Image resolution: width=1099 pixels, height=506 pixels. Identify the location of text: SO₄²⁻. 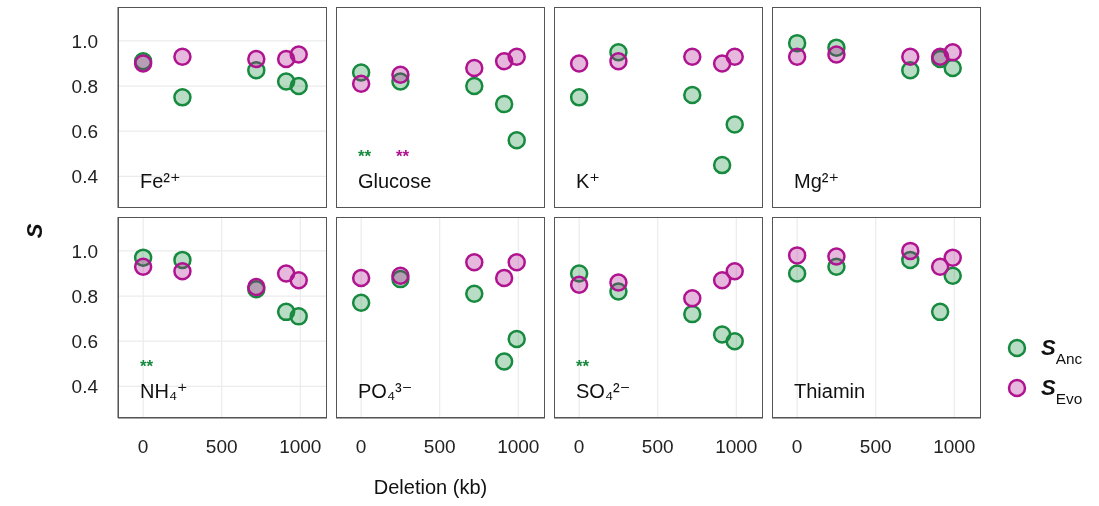
(603, 391).